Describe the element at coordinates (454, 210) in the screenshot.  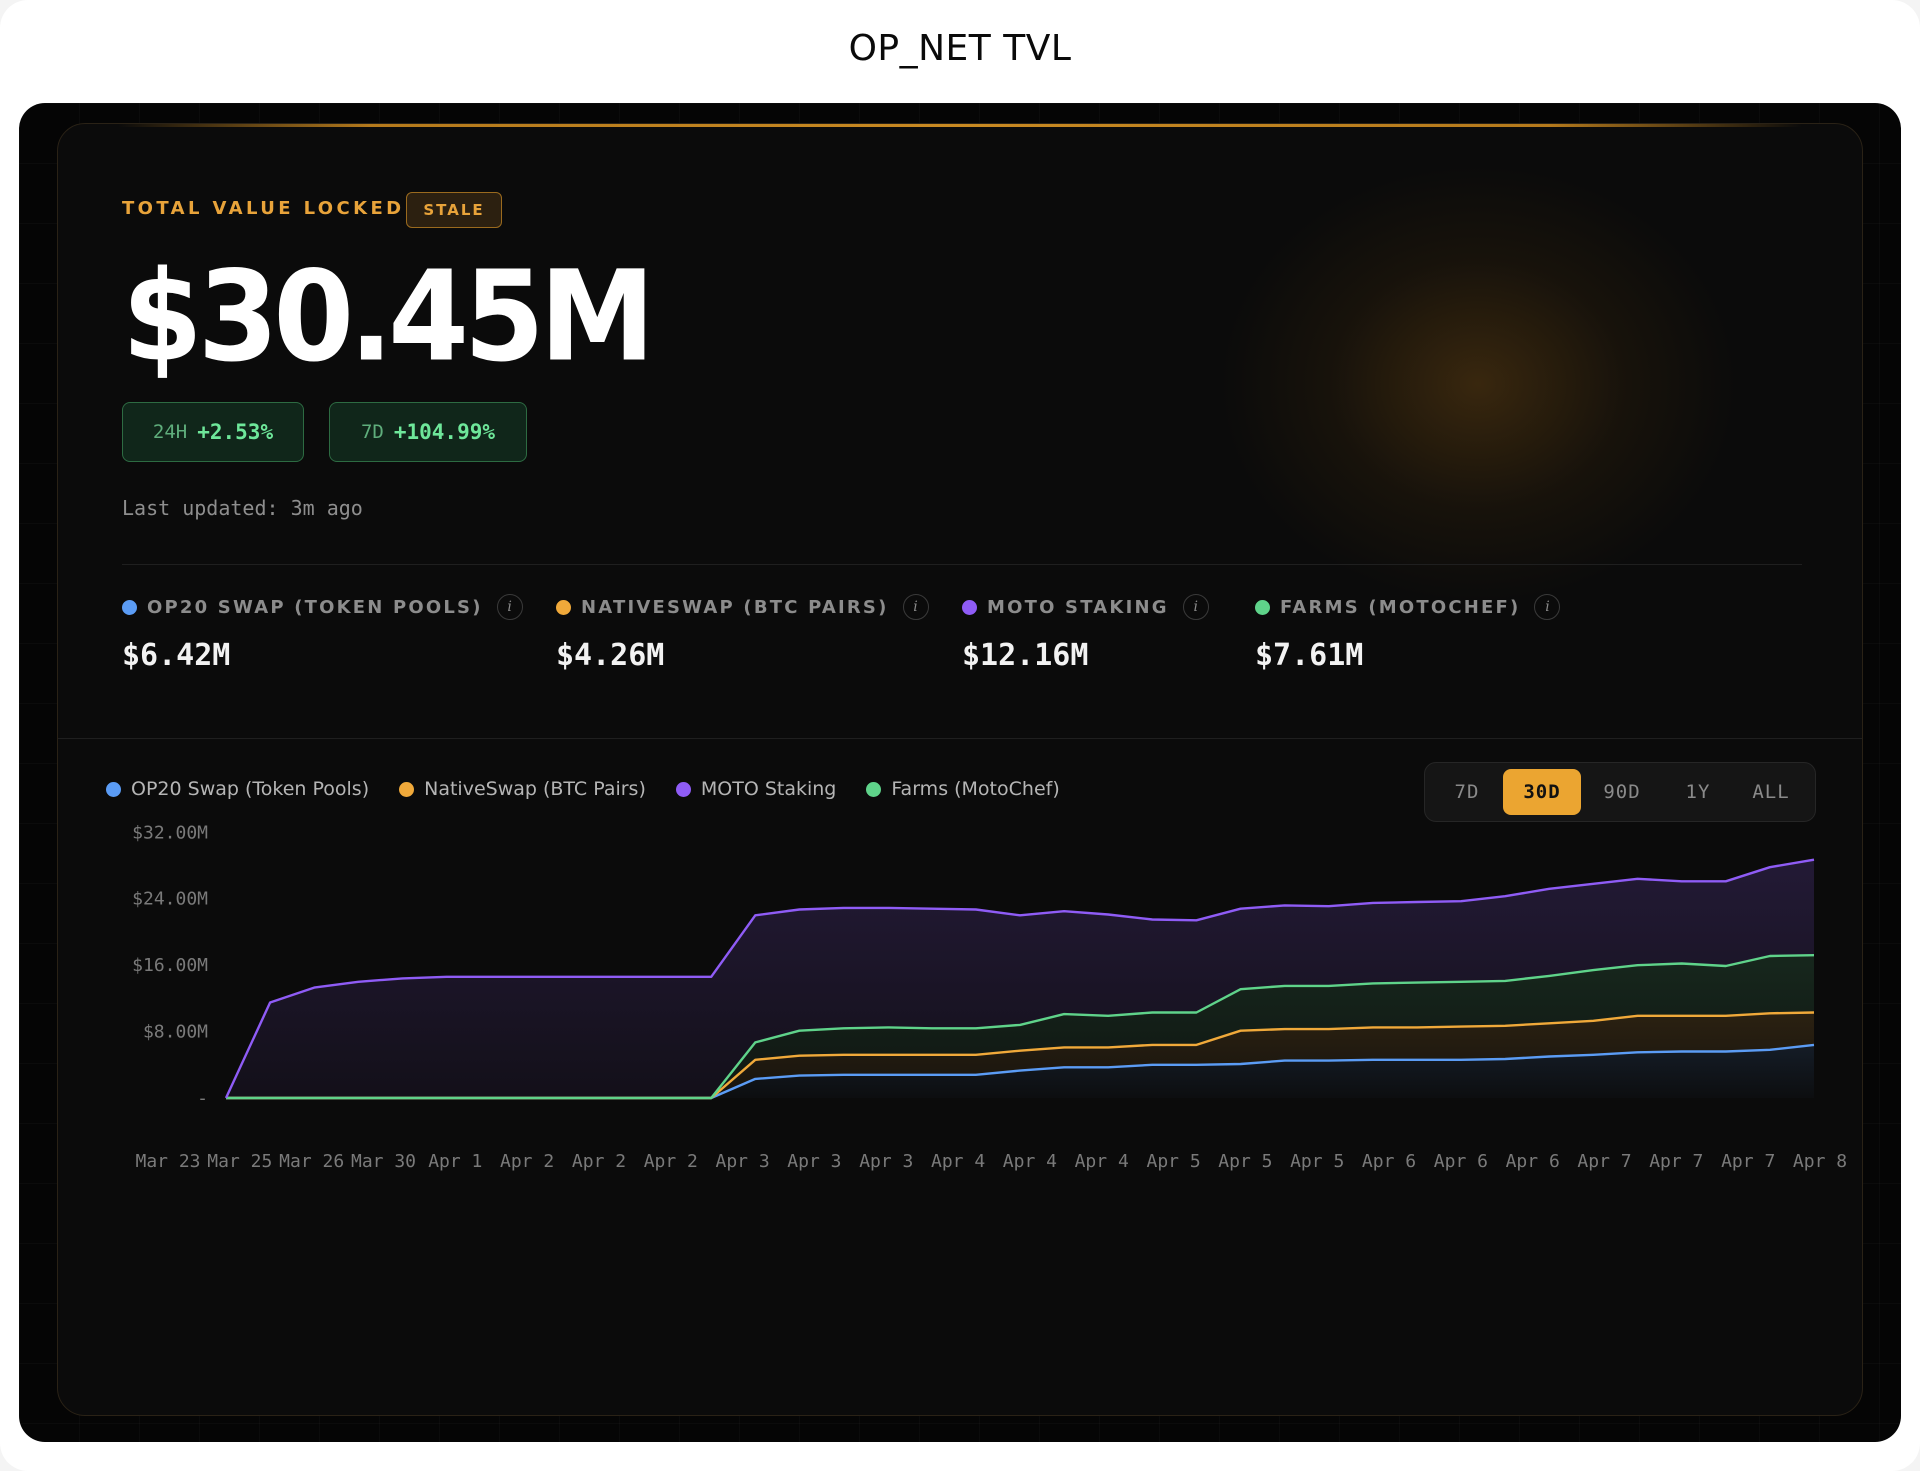
I see `stale-badge: STALE` at that location.